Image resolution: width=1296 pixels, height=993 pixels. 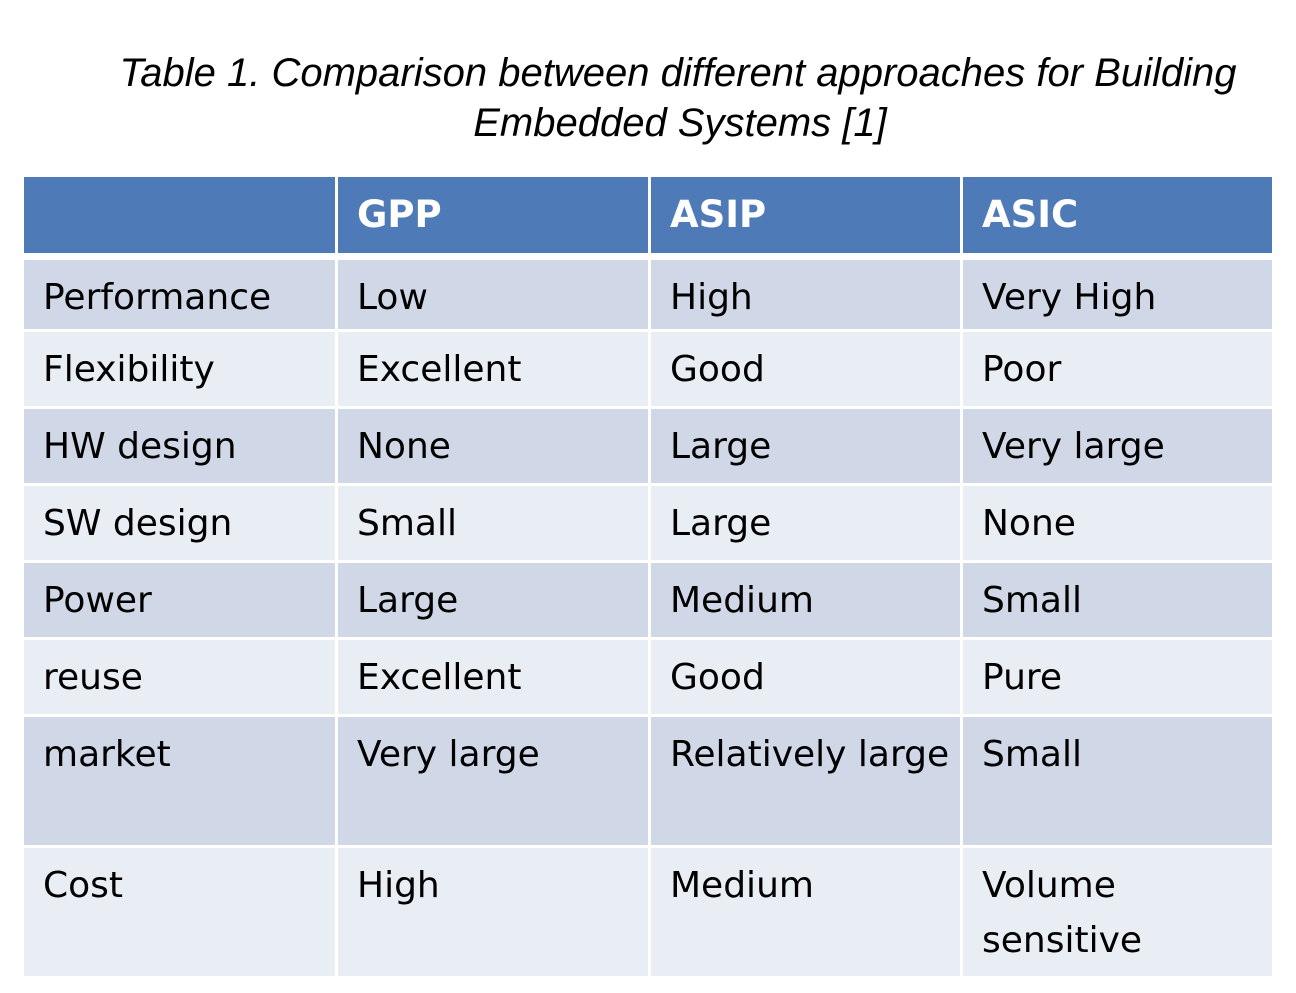 I want to click on table-cell: Low, so click(x=491, y=291).